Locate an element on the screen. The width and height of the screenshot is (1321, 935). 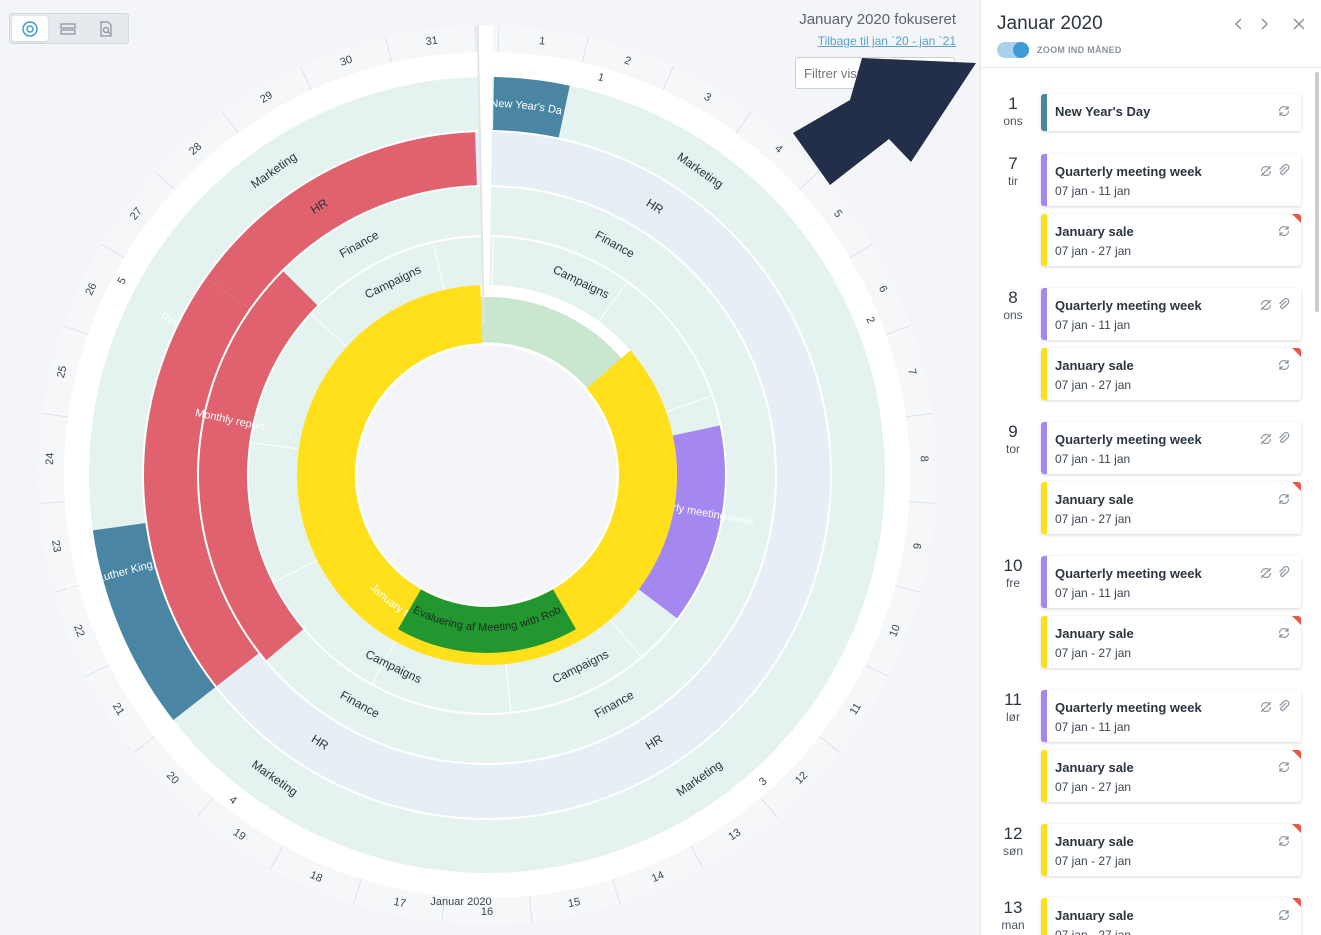
event-new-years-day is located at coordinates (531, 107).